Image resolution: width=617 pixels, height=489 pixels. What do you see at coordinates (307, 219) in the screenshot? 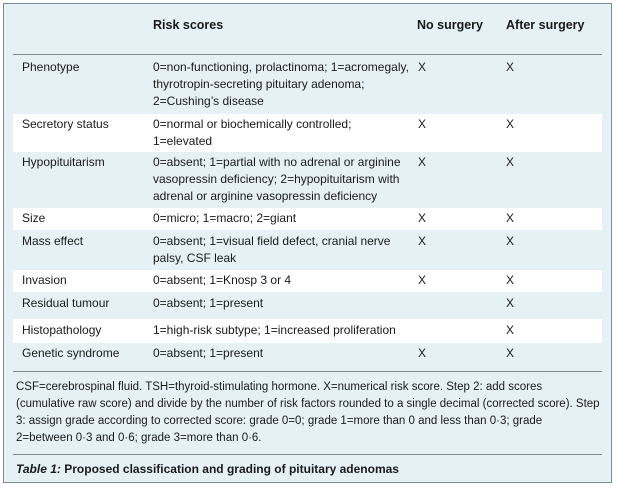
I see `table-row: Size 0=micro; 1=macro; 2=giant X X` at bounding box center [307, 219].